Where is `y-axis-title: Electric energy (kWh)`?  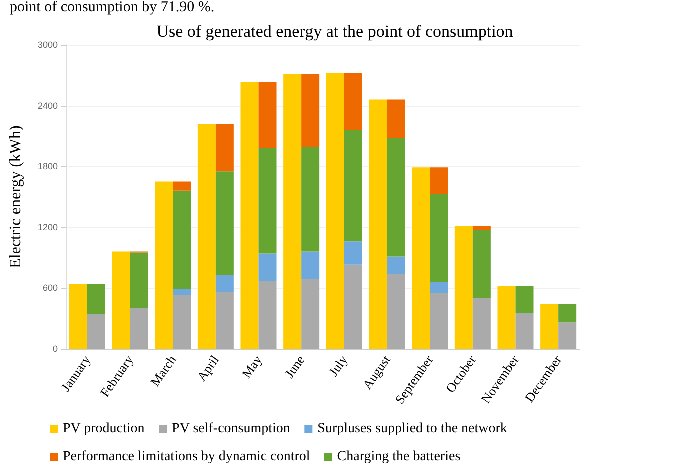 y-axis-title: Electric energy (kWh) is located at coordinates (16, 197).